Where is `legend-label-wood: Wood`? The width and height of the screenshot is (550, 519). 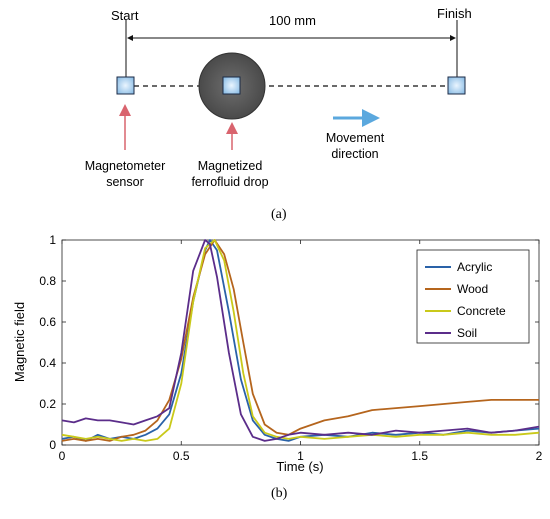 legend-label-wood: Wood is located at coordinates (472, 289).